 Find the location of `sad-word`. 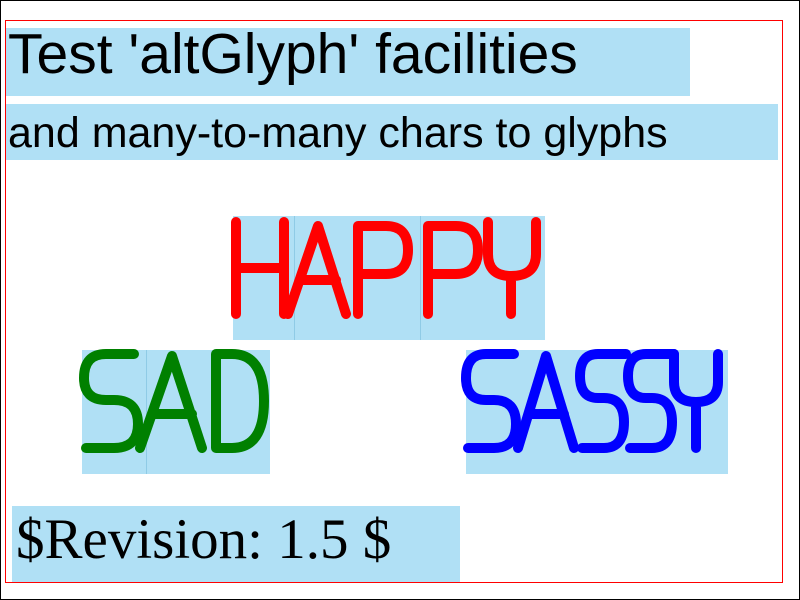

sad-word is located at coordinates (176, 401).